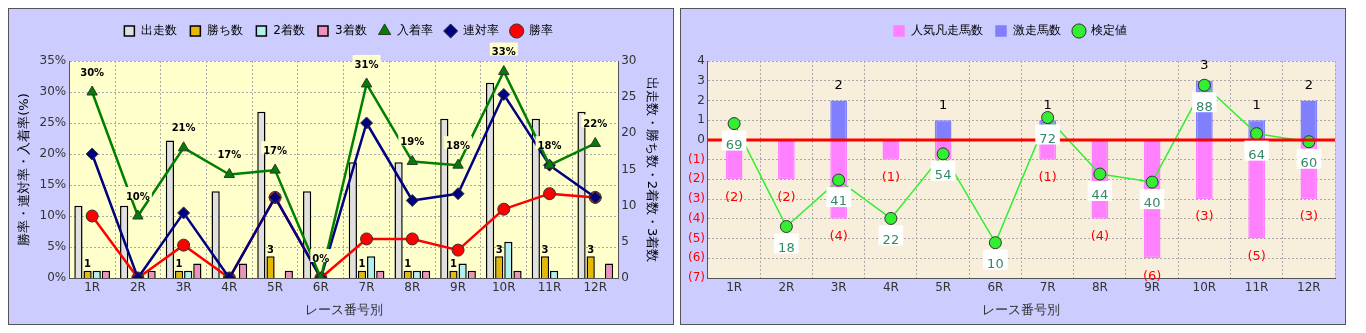  What do you see at coordinates (629, 132) in the screenshot?
I see `y2-tick-label: 20` at bounding box center [629, 132].